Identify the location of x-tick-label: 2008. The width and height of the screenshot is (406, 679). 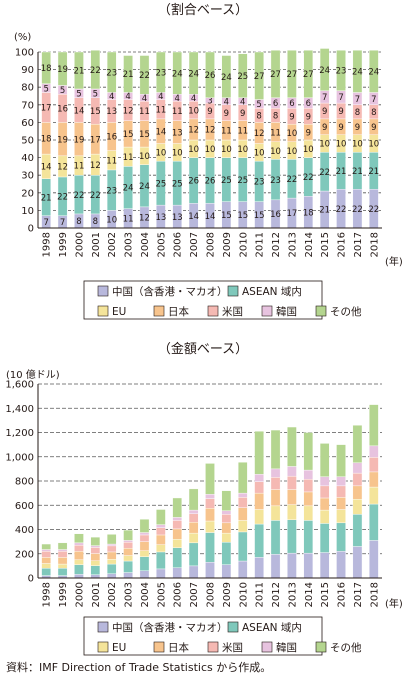
(211, 244).